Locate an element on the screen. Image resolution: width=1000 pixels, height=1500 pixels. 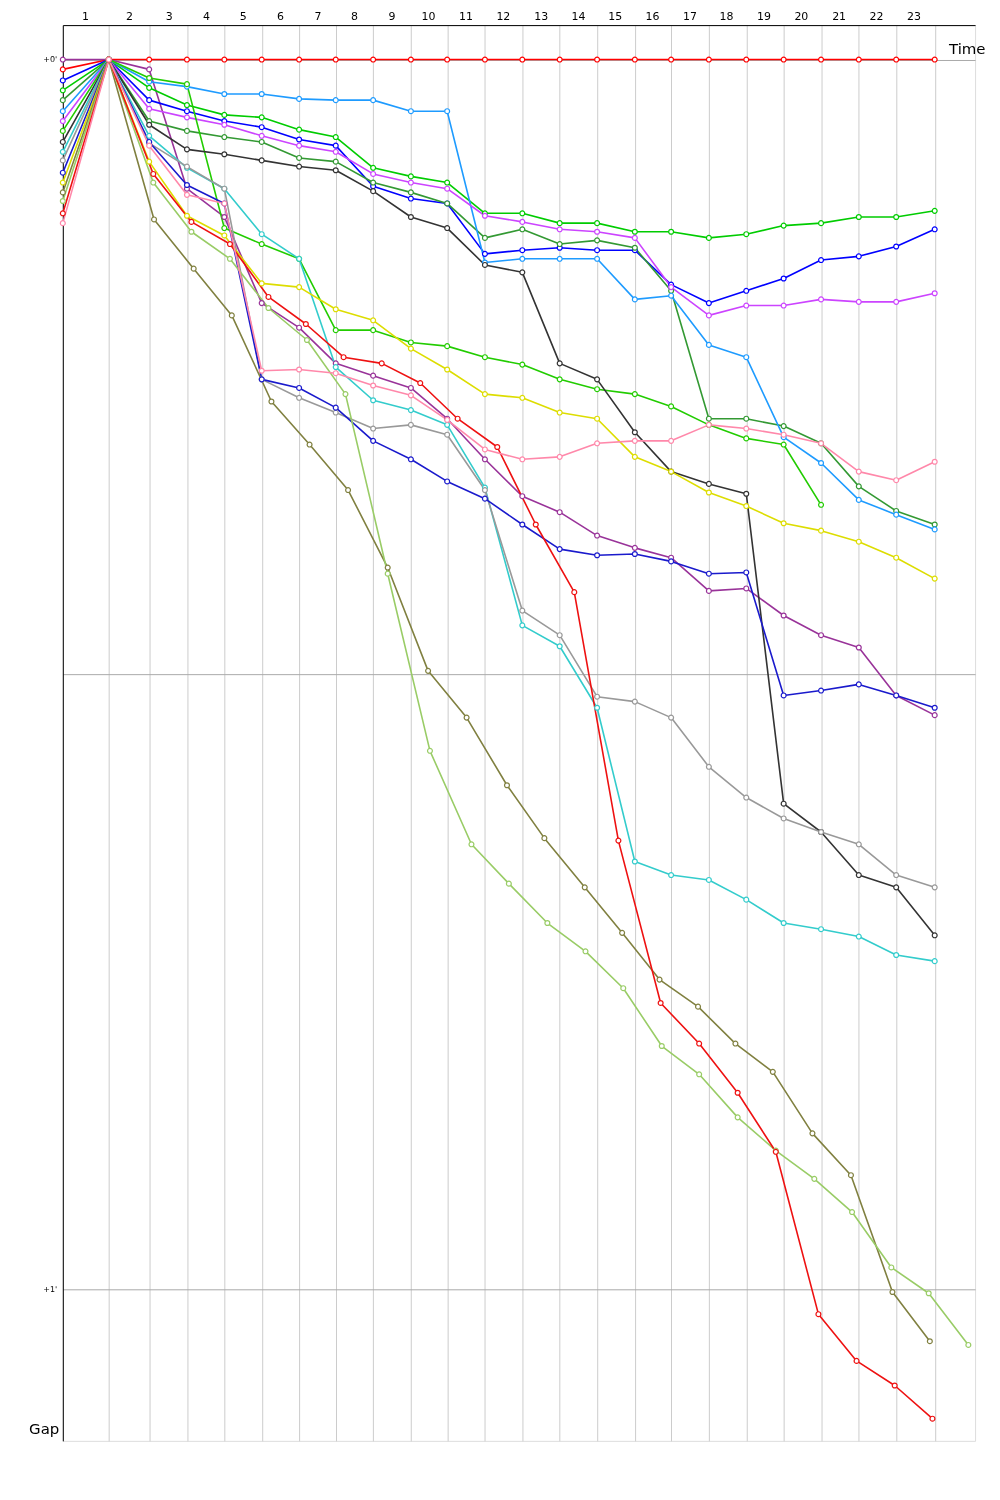
x-tick-label: 23 is located at coordinates (913, 16).